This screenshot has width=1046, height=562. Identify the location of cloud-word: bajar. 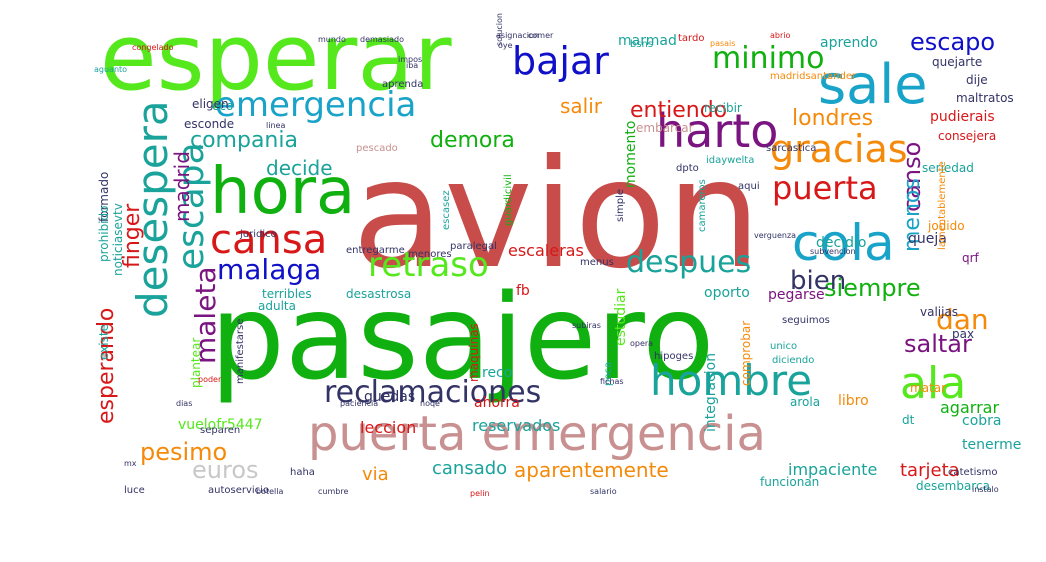
(560, 61).